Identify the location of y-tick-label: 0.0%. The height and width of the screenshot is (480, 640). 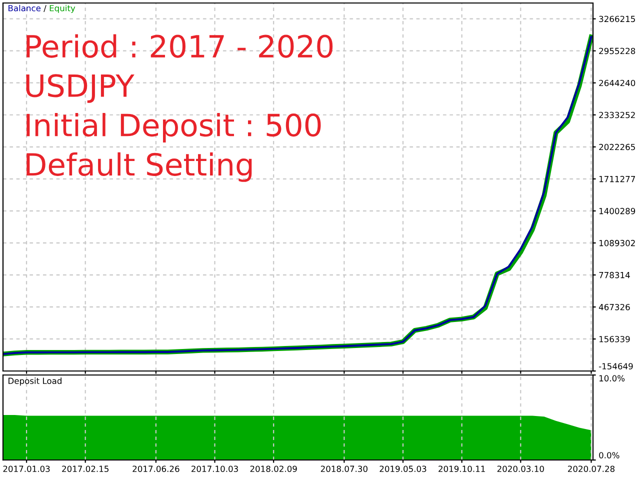
(609, 455).